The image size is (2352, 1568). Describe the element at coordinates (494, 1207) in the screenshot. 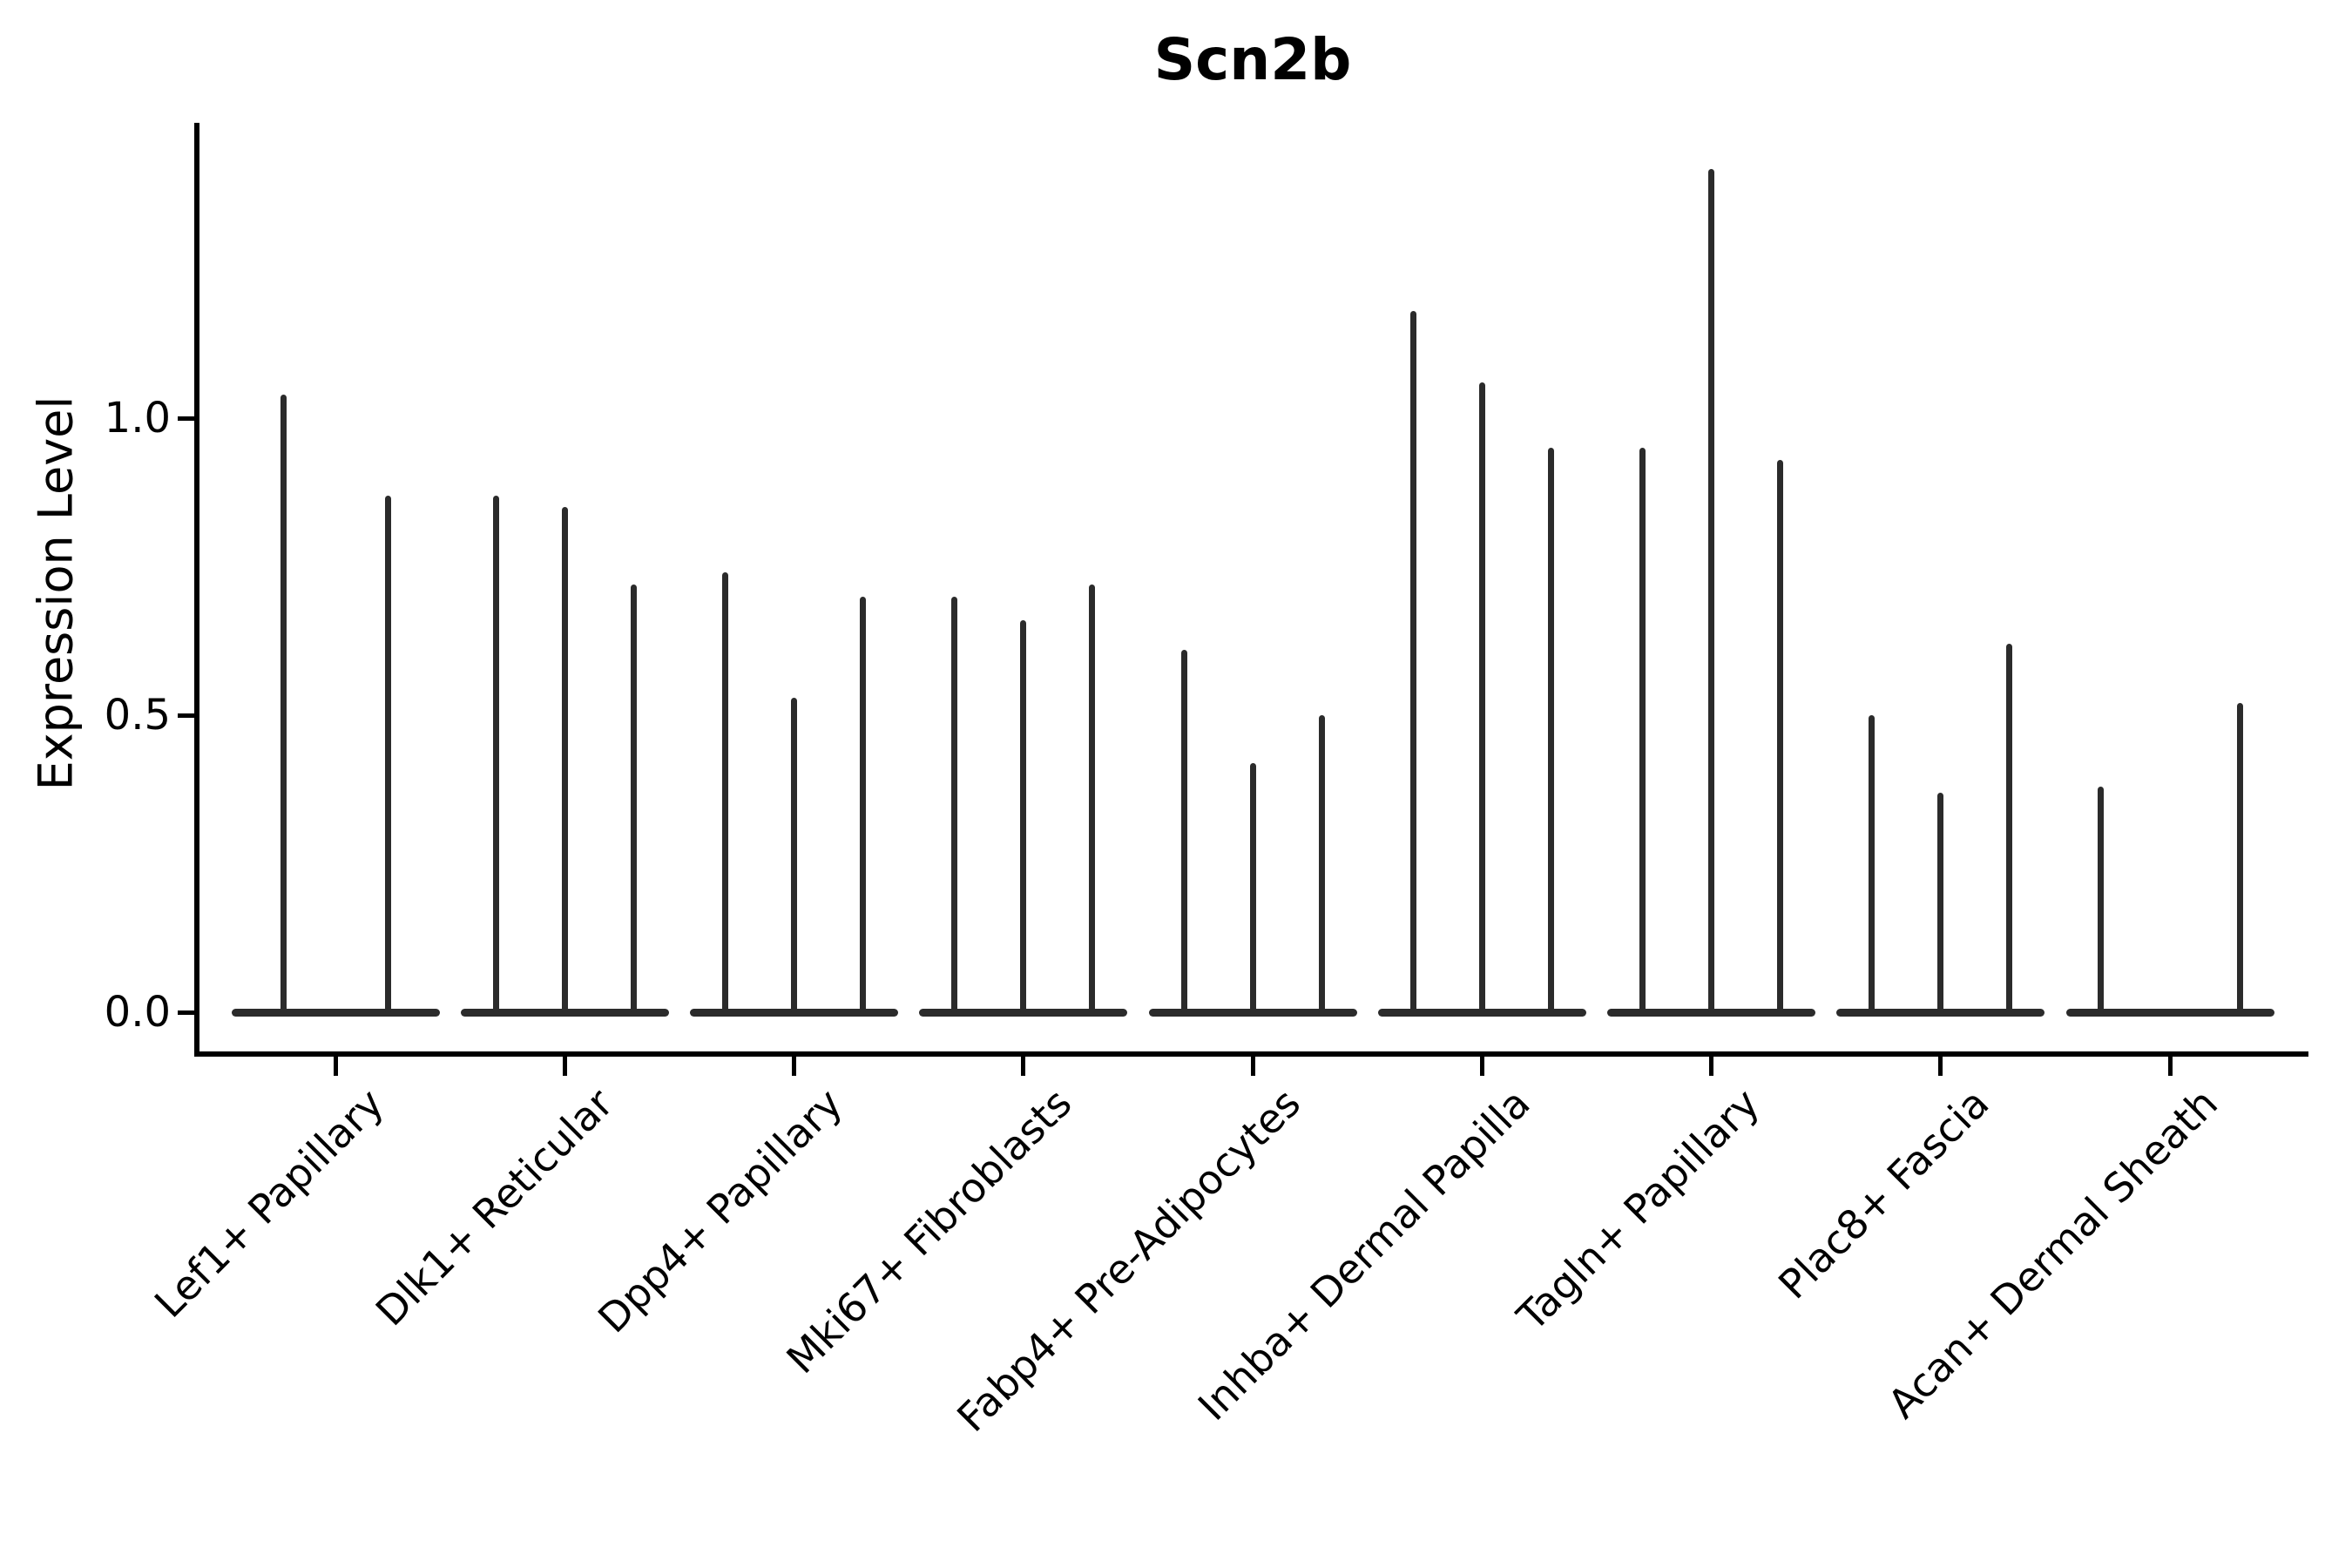

I see `x-tick-label: Dlk1+ Reticular` at that location.